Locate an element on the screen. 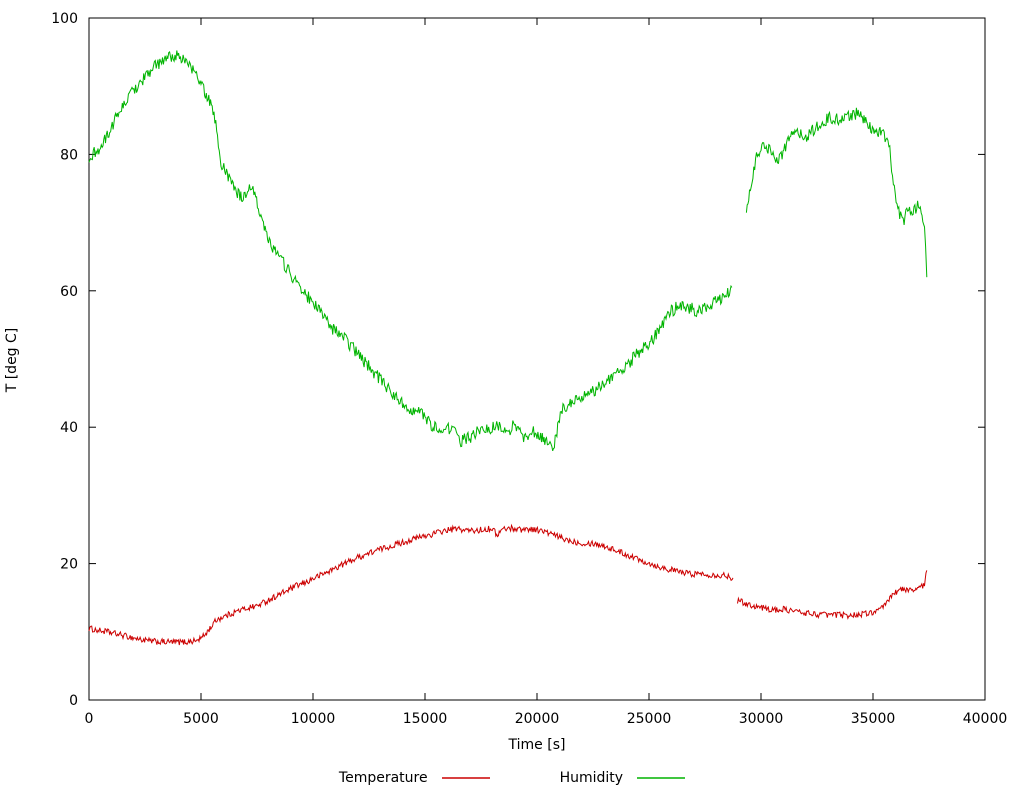  y-axis-title: T [deg C] is located at coordinates (12, 360).